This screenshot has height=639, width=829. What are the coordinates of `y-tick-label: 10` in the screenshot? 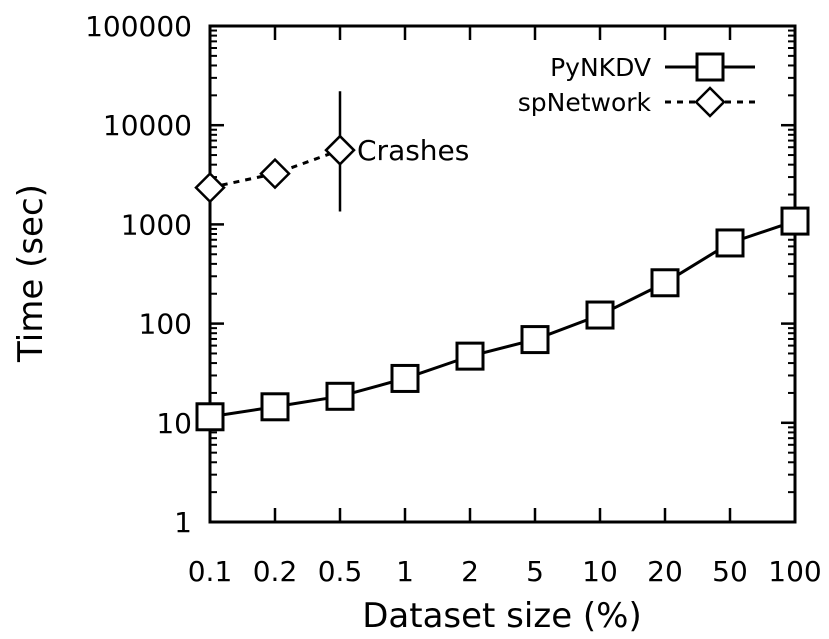 It's located at (174, 423).